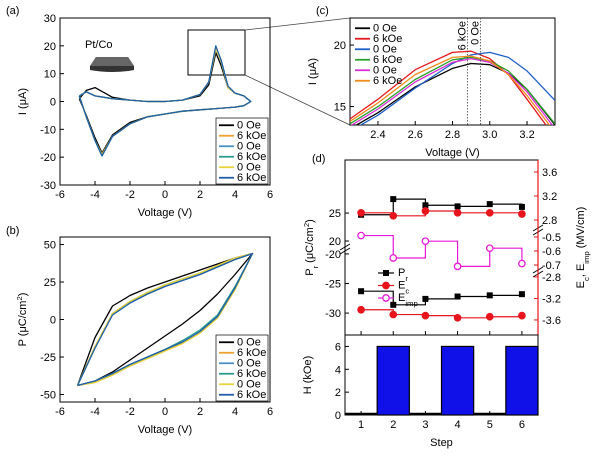 This screenshot has width=600, height=457. Describe the element at coordinates (216, 52) in the screenshot. I see `zoom-box` at that location.